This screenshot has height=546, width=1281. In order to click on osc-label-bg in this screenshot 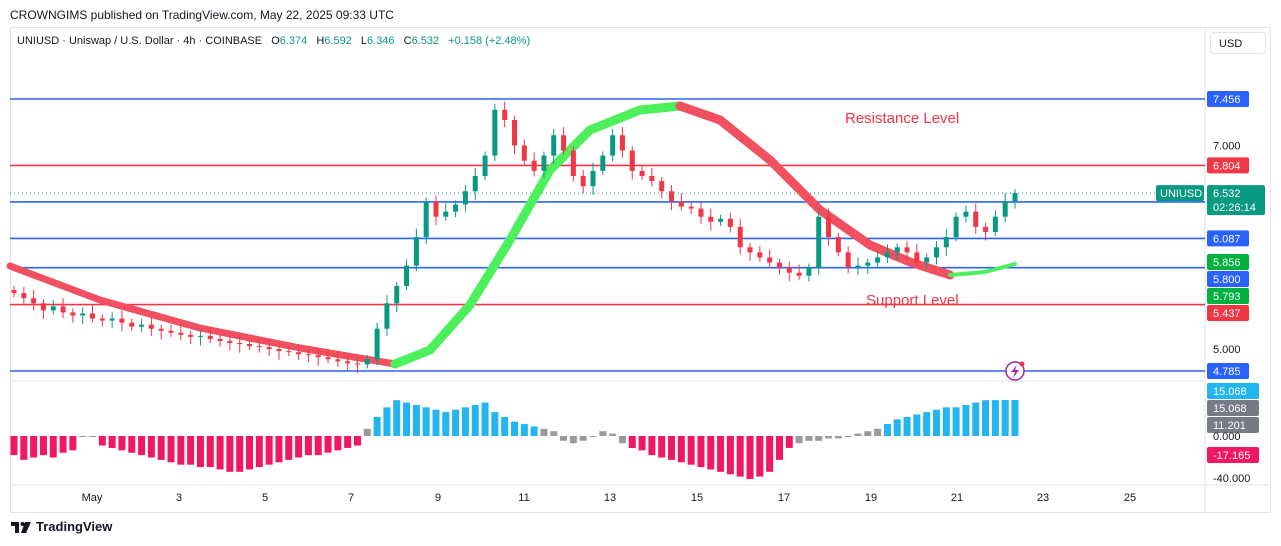, I will do `click(1233, 455)`.